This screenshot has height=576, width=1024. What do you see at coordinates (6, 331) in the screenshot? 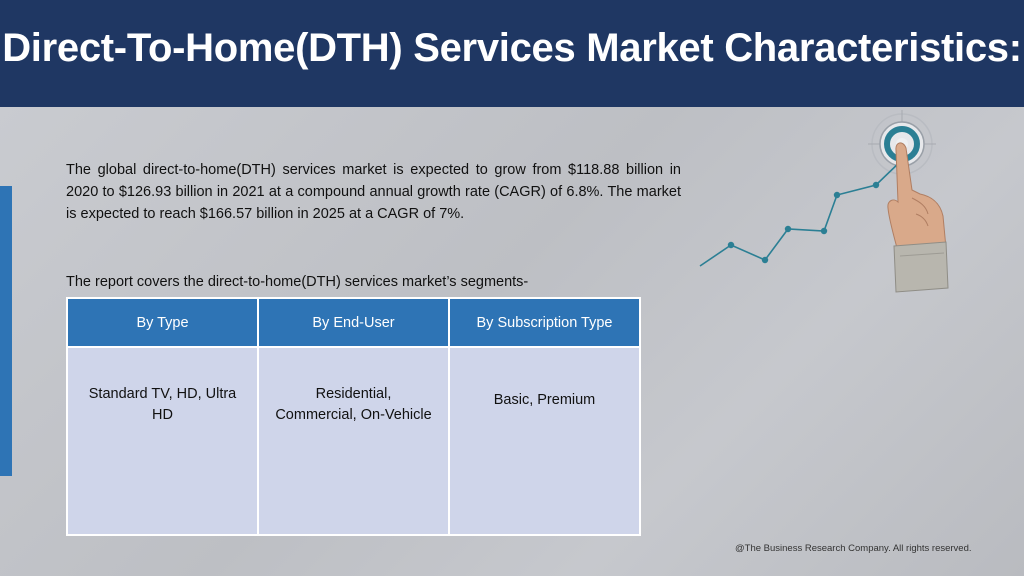
I see `side-accent-bar` at bounding box center [6, 331].